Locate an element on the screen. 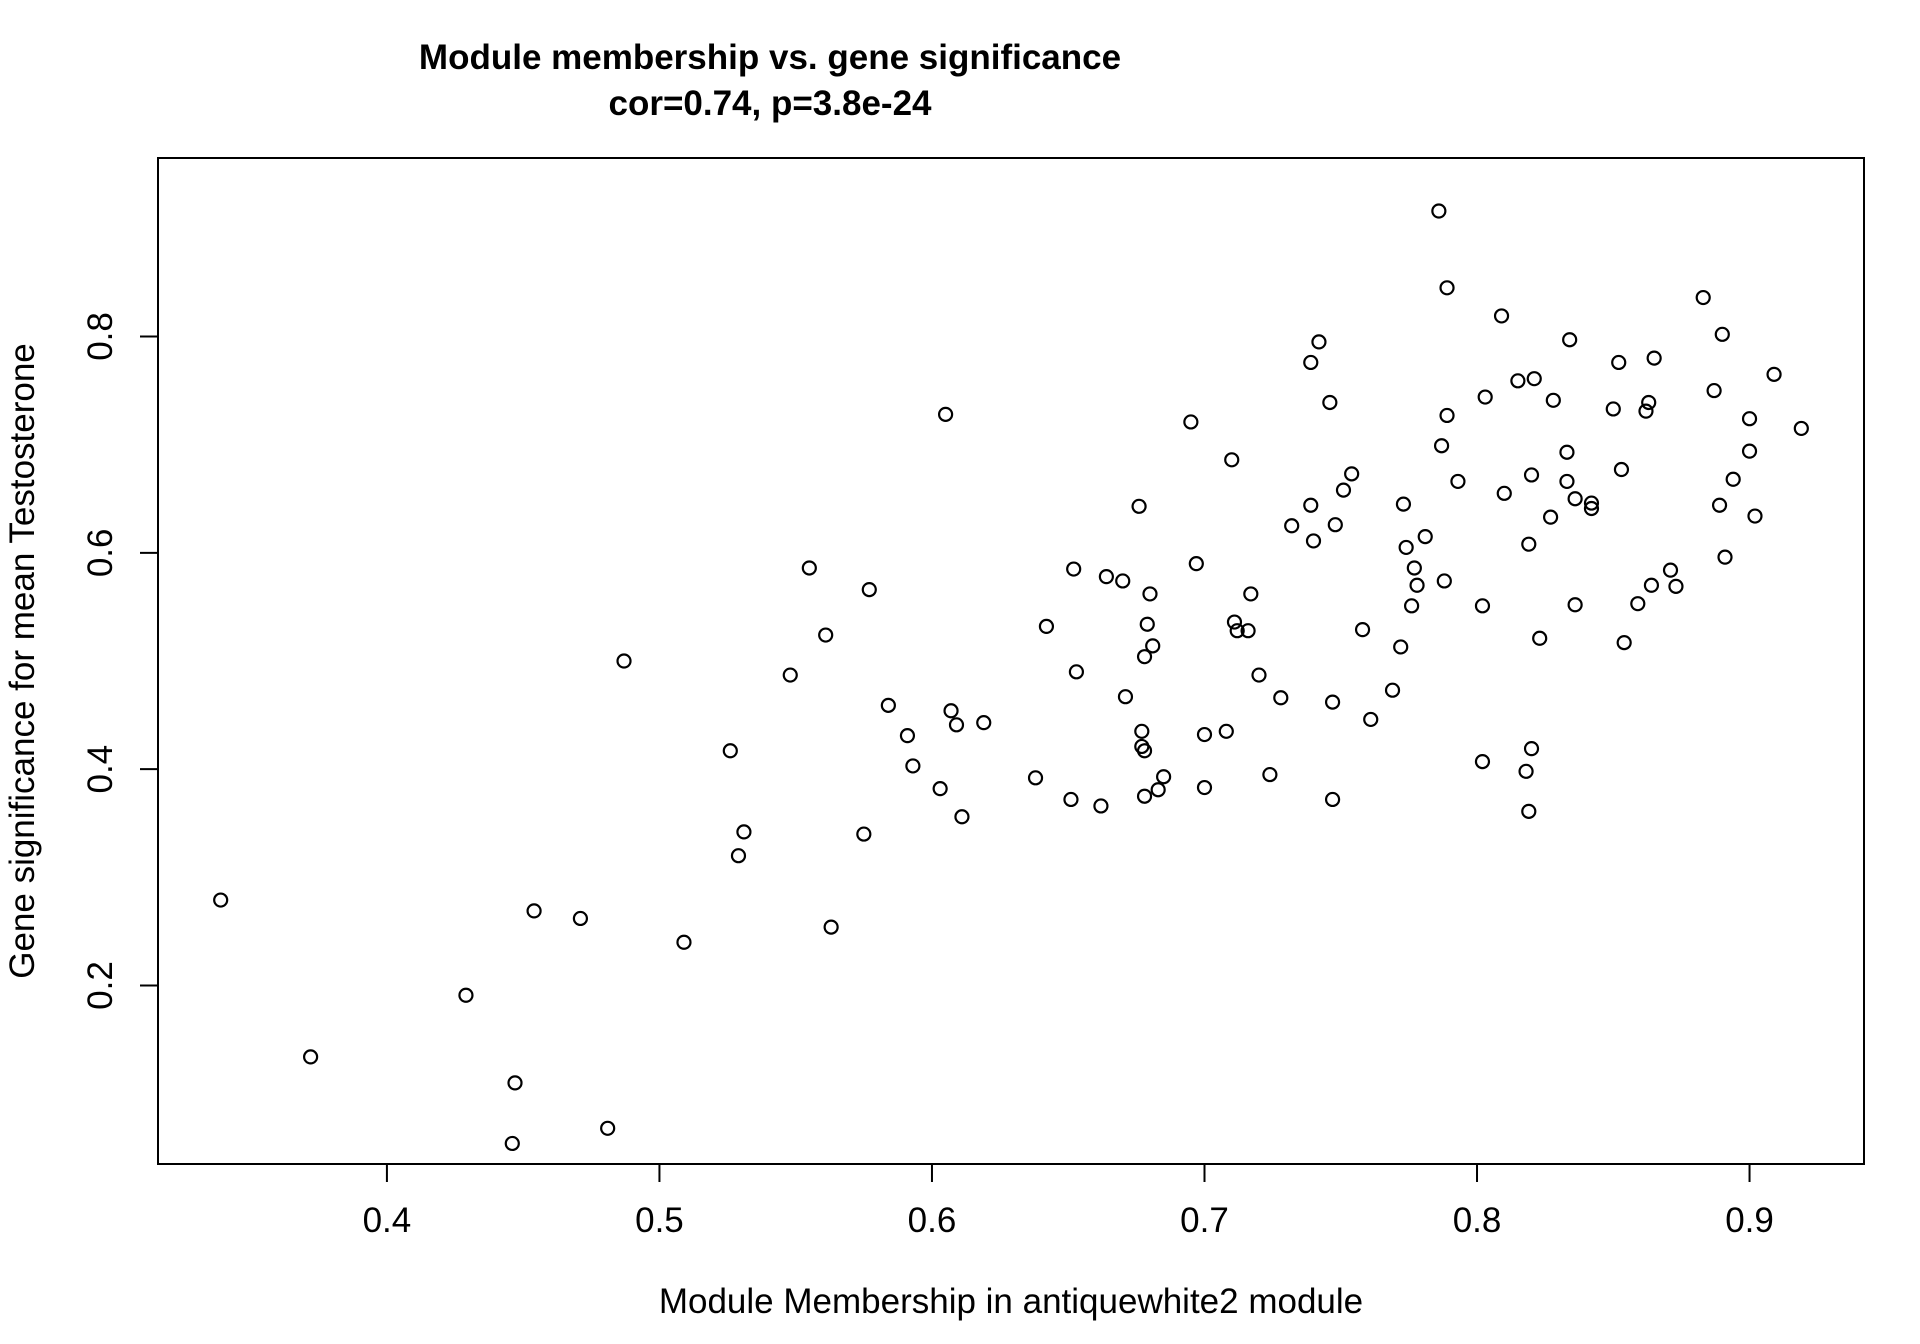 The width and height of the screenshot is (1920, 1344). y-axis: 0.2 0.4 0.6 0.8 is located at coordinates (120, 661).